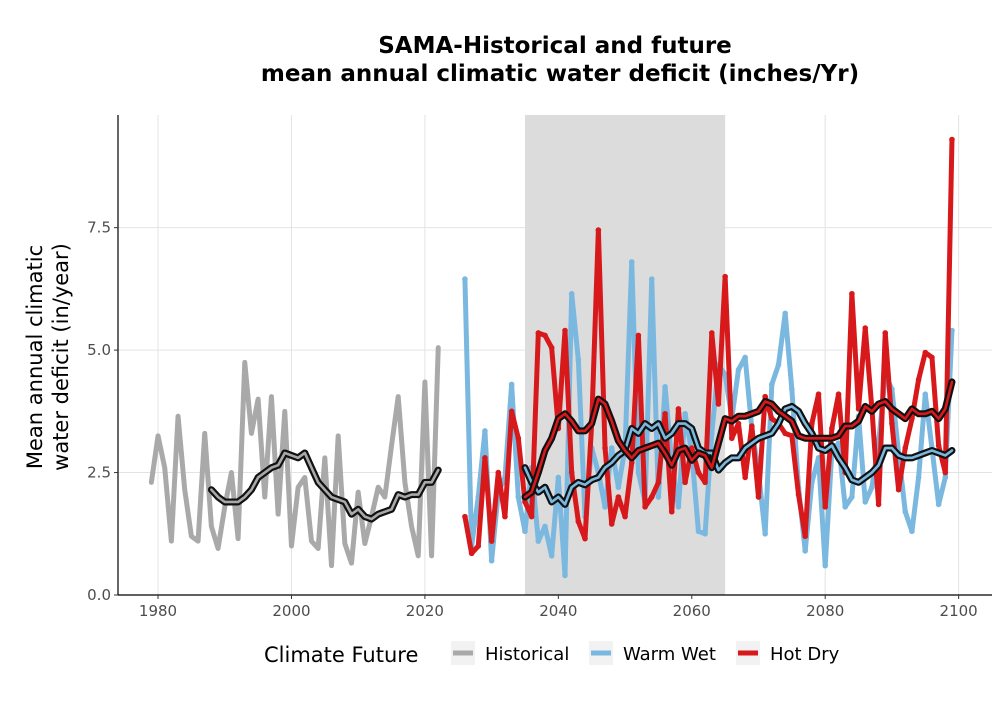 Image resolution: width=1000 pixels, height=704 pixels. Describe the element at coordinates (651, 279) in the screenshot. I see `point-warm-wet-2054` at that location.